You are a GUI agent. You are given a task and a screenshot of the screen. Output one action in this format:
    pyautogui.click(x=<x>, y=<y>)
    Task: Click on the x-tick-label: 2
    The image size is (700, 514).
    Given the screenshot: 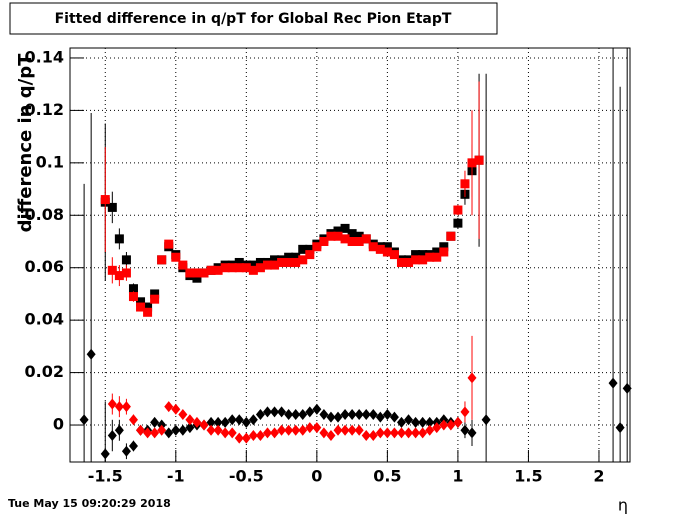 What is the action you would take?
    pyautogui.click(x=598, y=476)
    